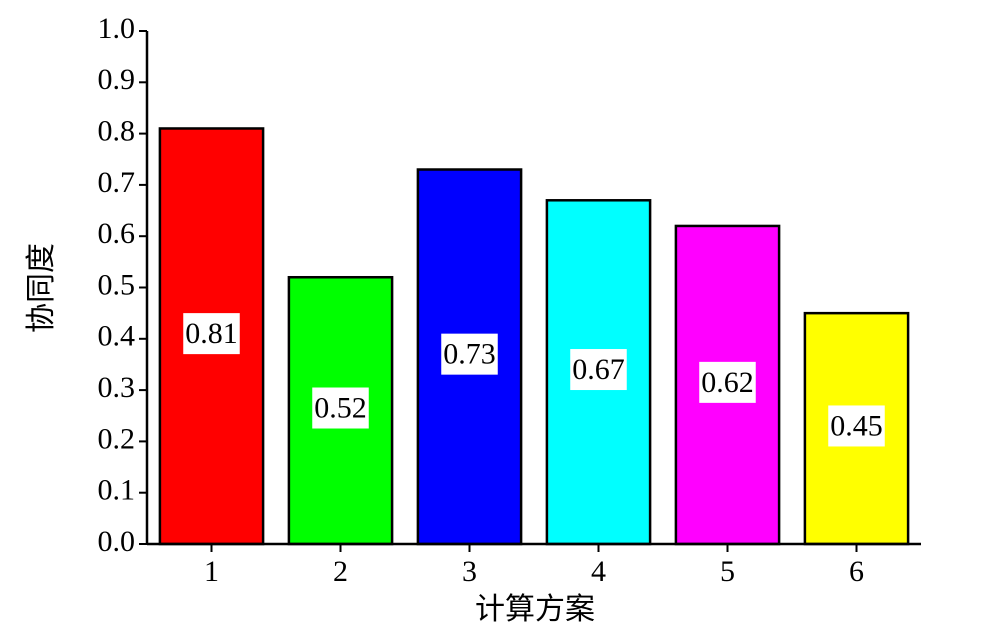 The image size is (984, 640). I want to click on y-tick-label: 0.2, so click(117, 438).